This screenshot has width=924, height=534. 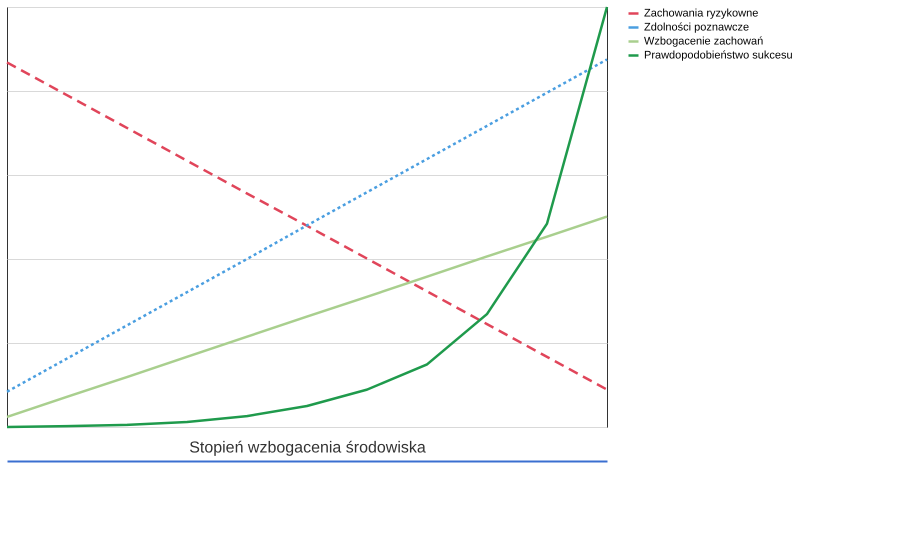 What do you see at coordinates (718, 56) in the screenshot?
I see `legend-label: Prawdopodobieństwo sukcesu` at bounding box center [718, 56].